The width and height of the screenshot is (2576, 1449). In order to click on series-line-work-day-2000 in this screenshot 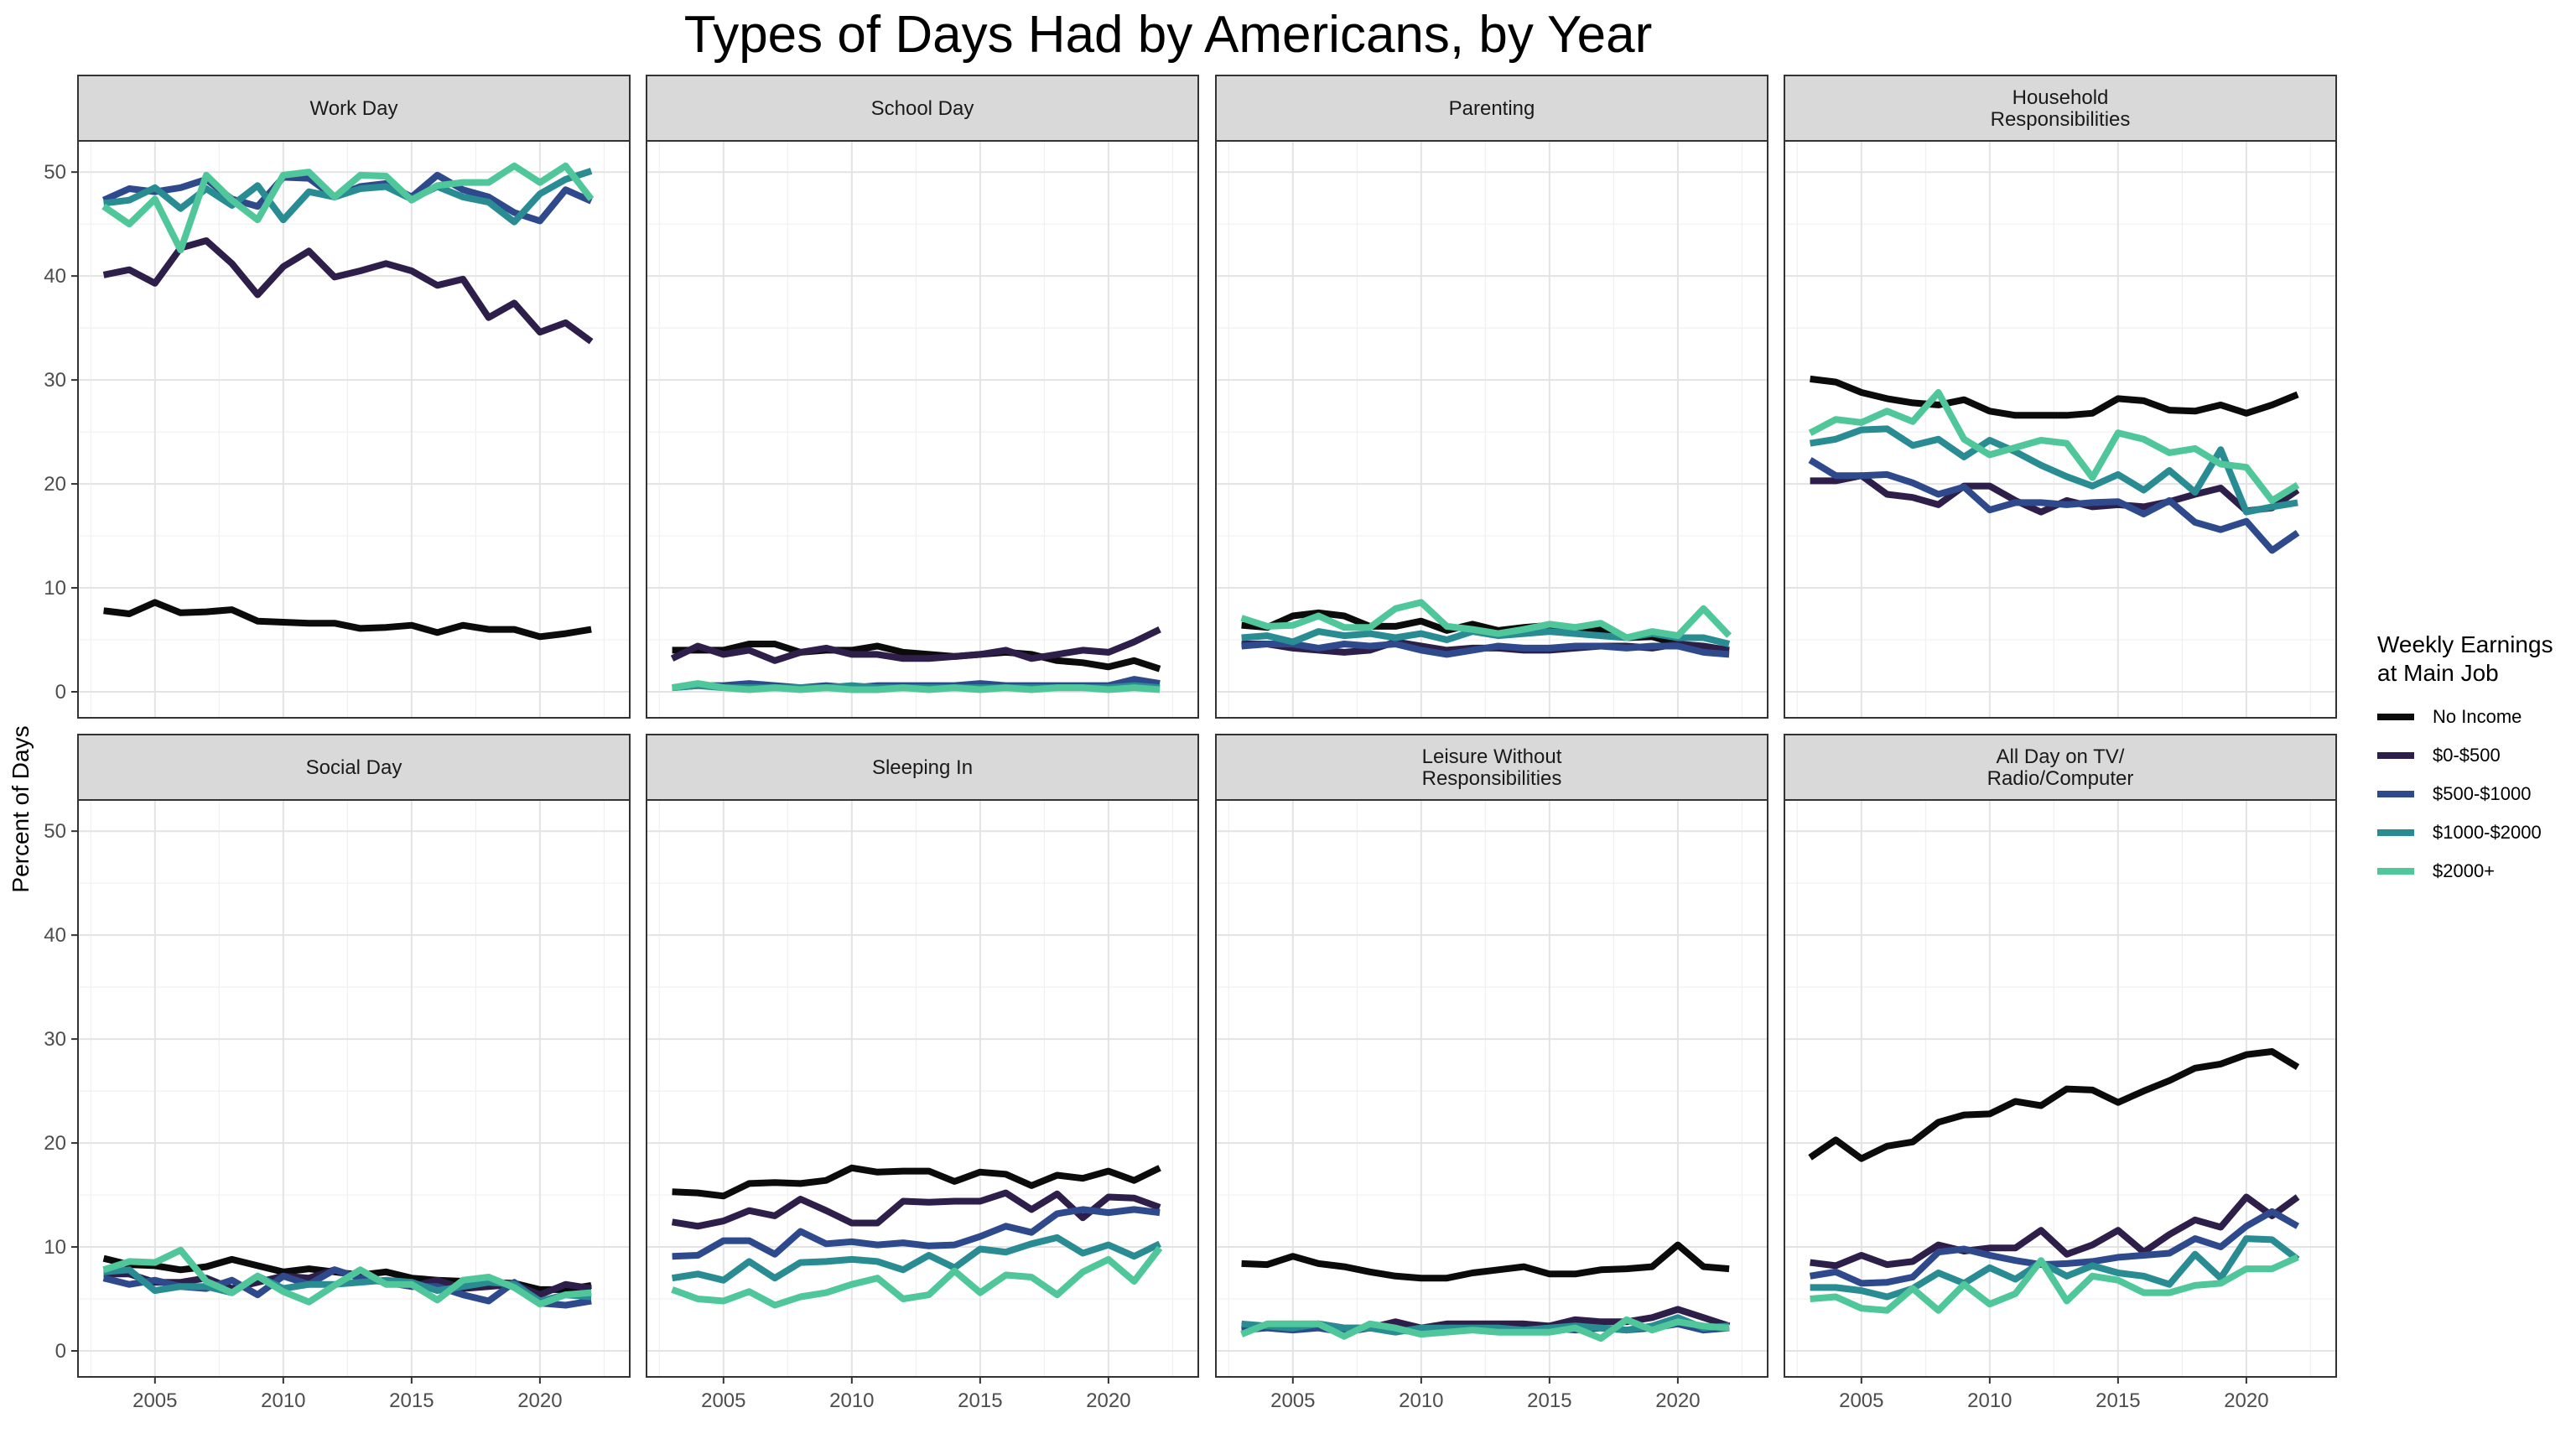, I will do `click(348, 208)`.